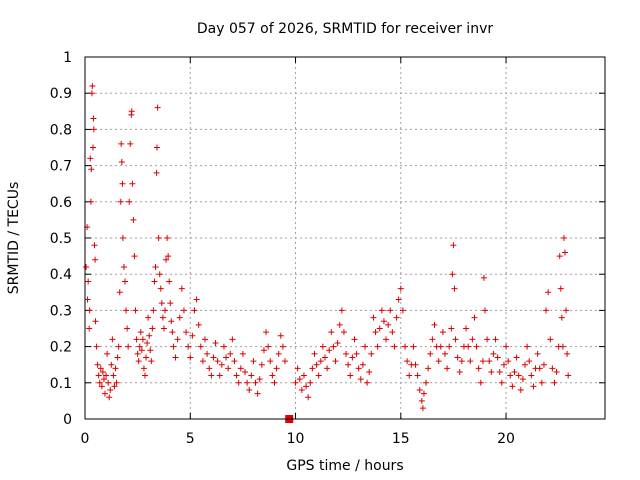 This screenshot has width=640, height=480. Describe the element at coordinates (61, 311) in the screenshot. I see `y-tick-label: 0.3` at that location.